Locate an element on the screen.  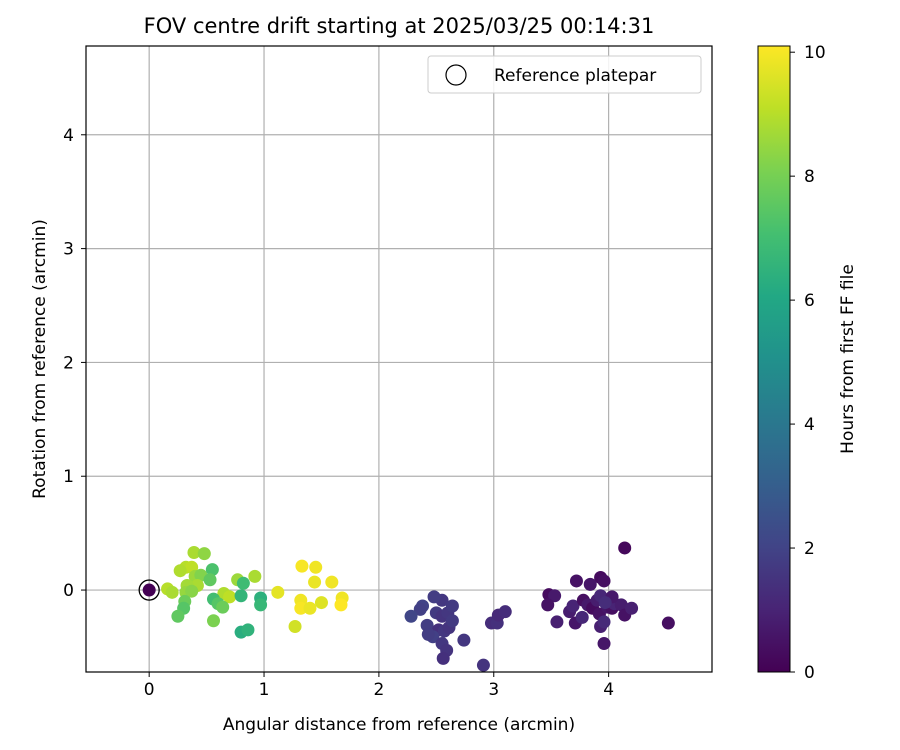
colorbar-tick-label: 2 is located at coordinates (809, 549).